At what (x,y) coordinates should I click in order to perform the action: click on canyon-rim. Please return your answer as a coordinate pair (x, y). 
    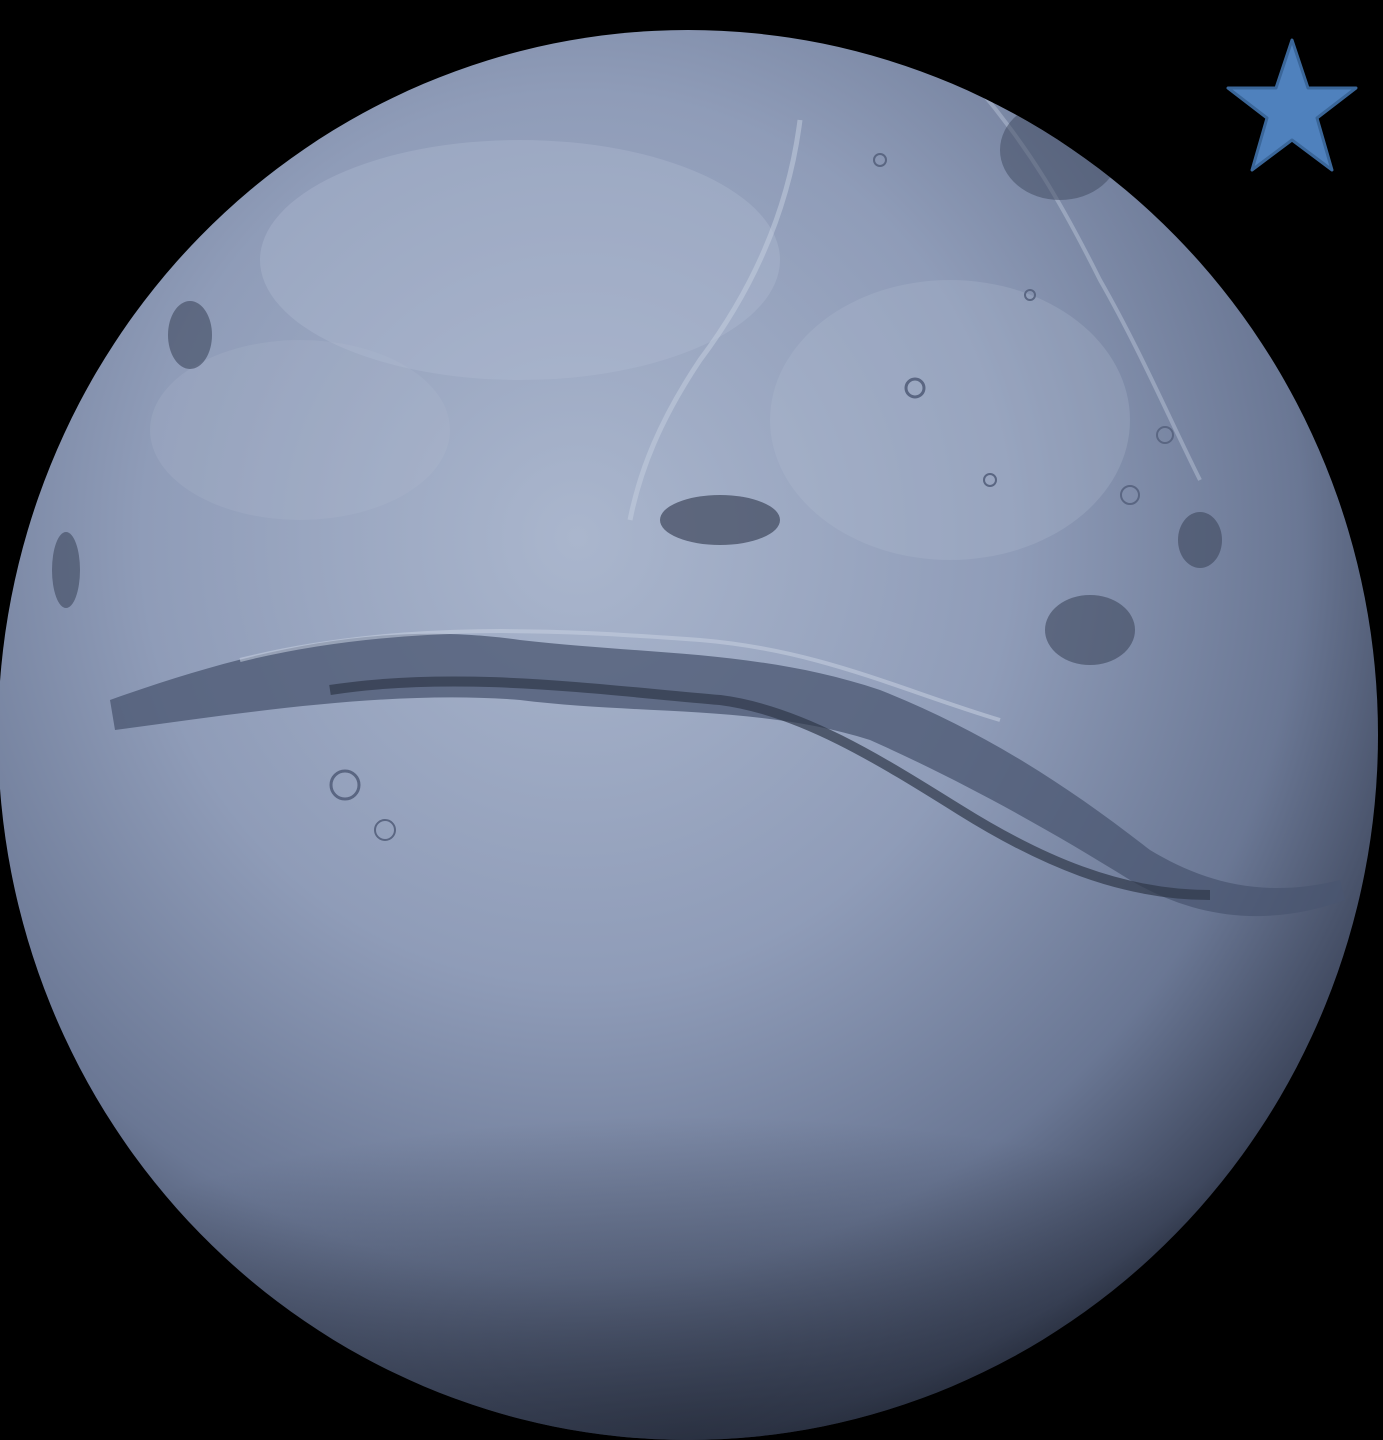
    Looking at the image, I should click on (620, 675).